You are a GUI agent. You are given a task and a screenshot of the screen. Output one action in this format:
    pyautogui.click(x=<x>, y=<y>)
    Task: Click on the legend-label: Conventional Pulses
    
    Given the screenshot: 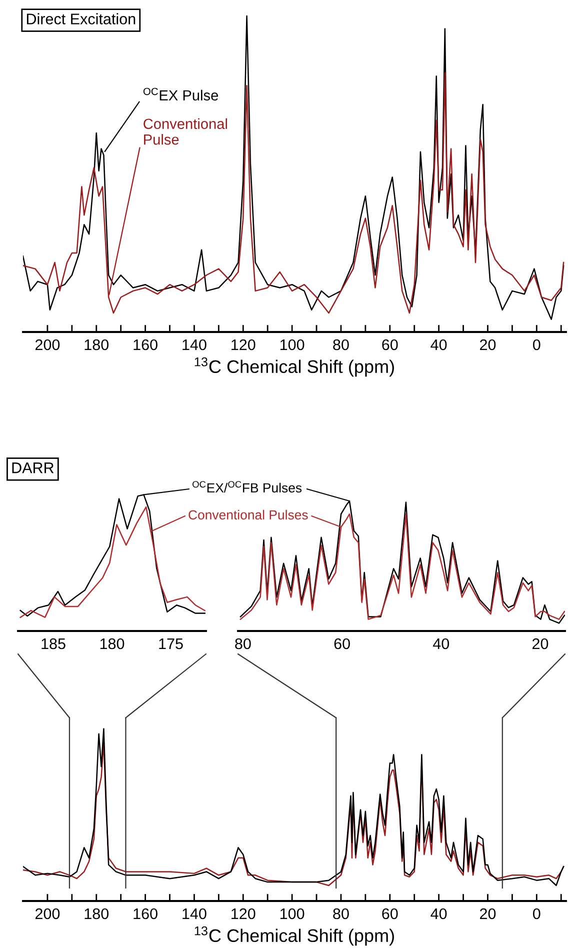 What is the action you would take?
    pyautogui.click(x=248, y=515)
    